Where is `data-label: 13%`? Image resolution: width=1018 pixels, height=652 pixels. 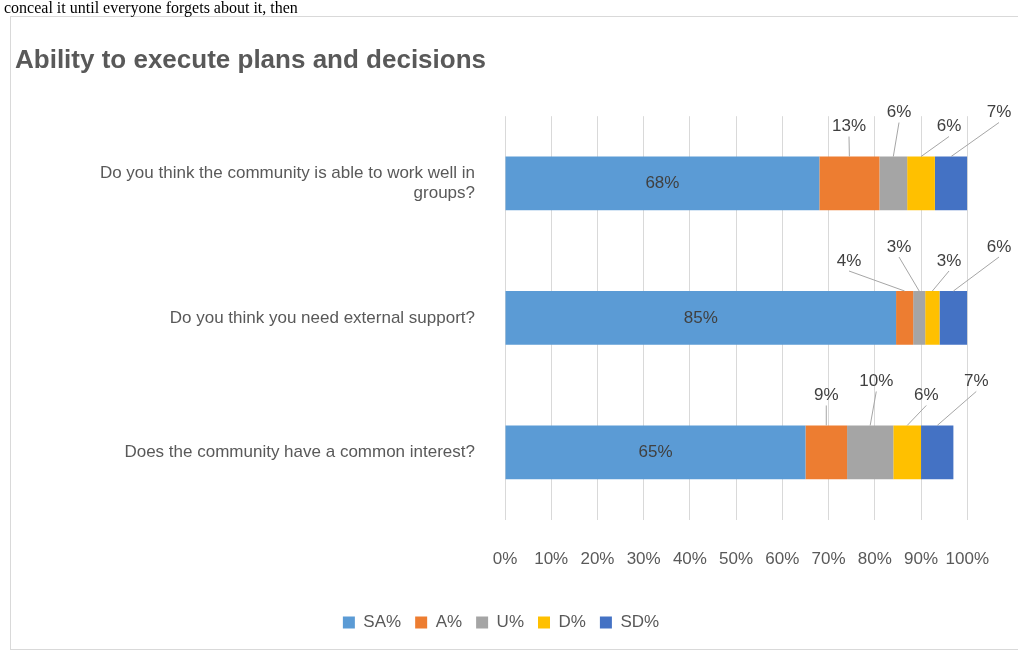
data-label: 13% is located at coordinates (849, 126).